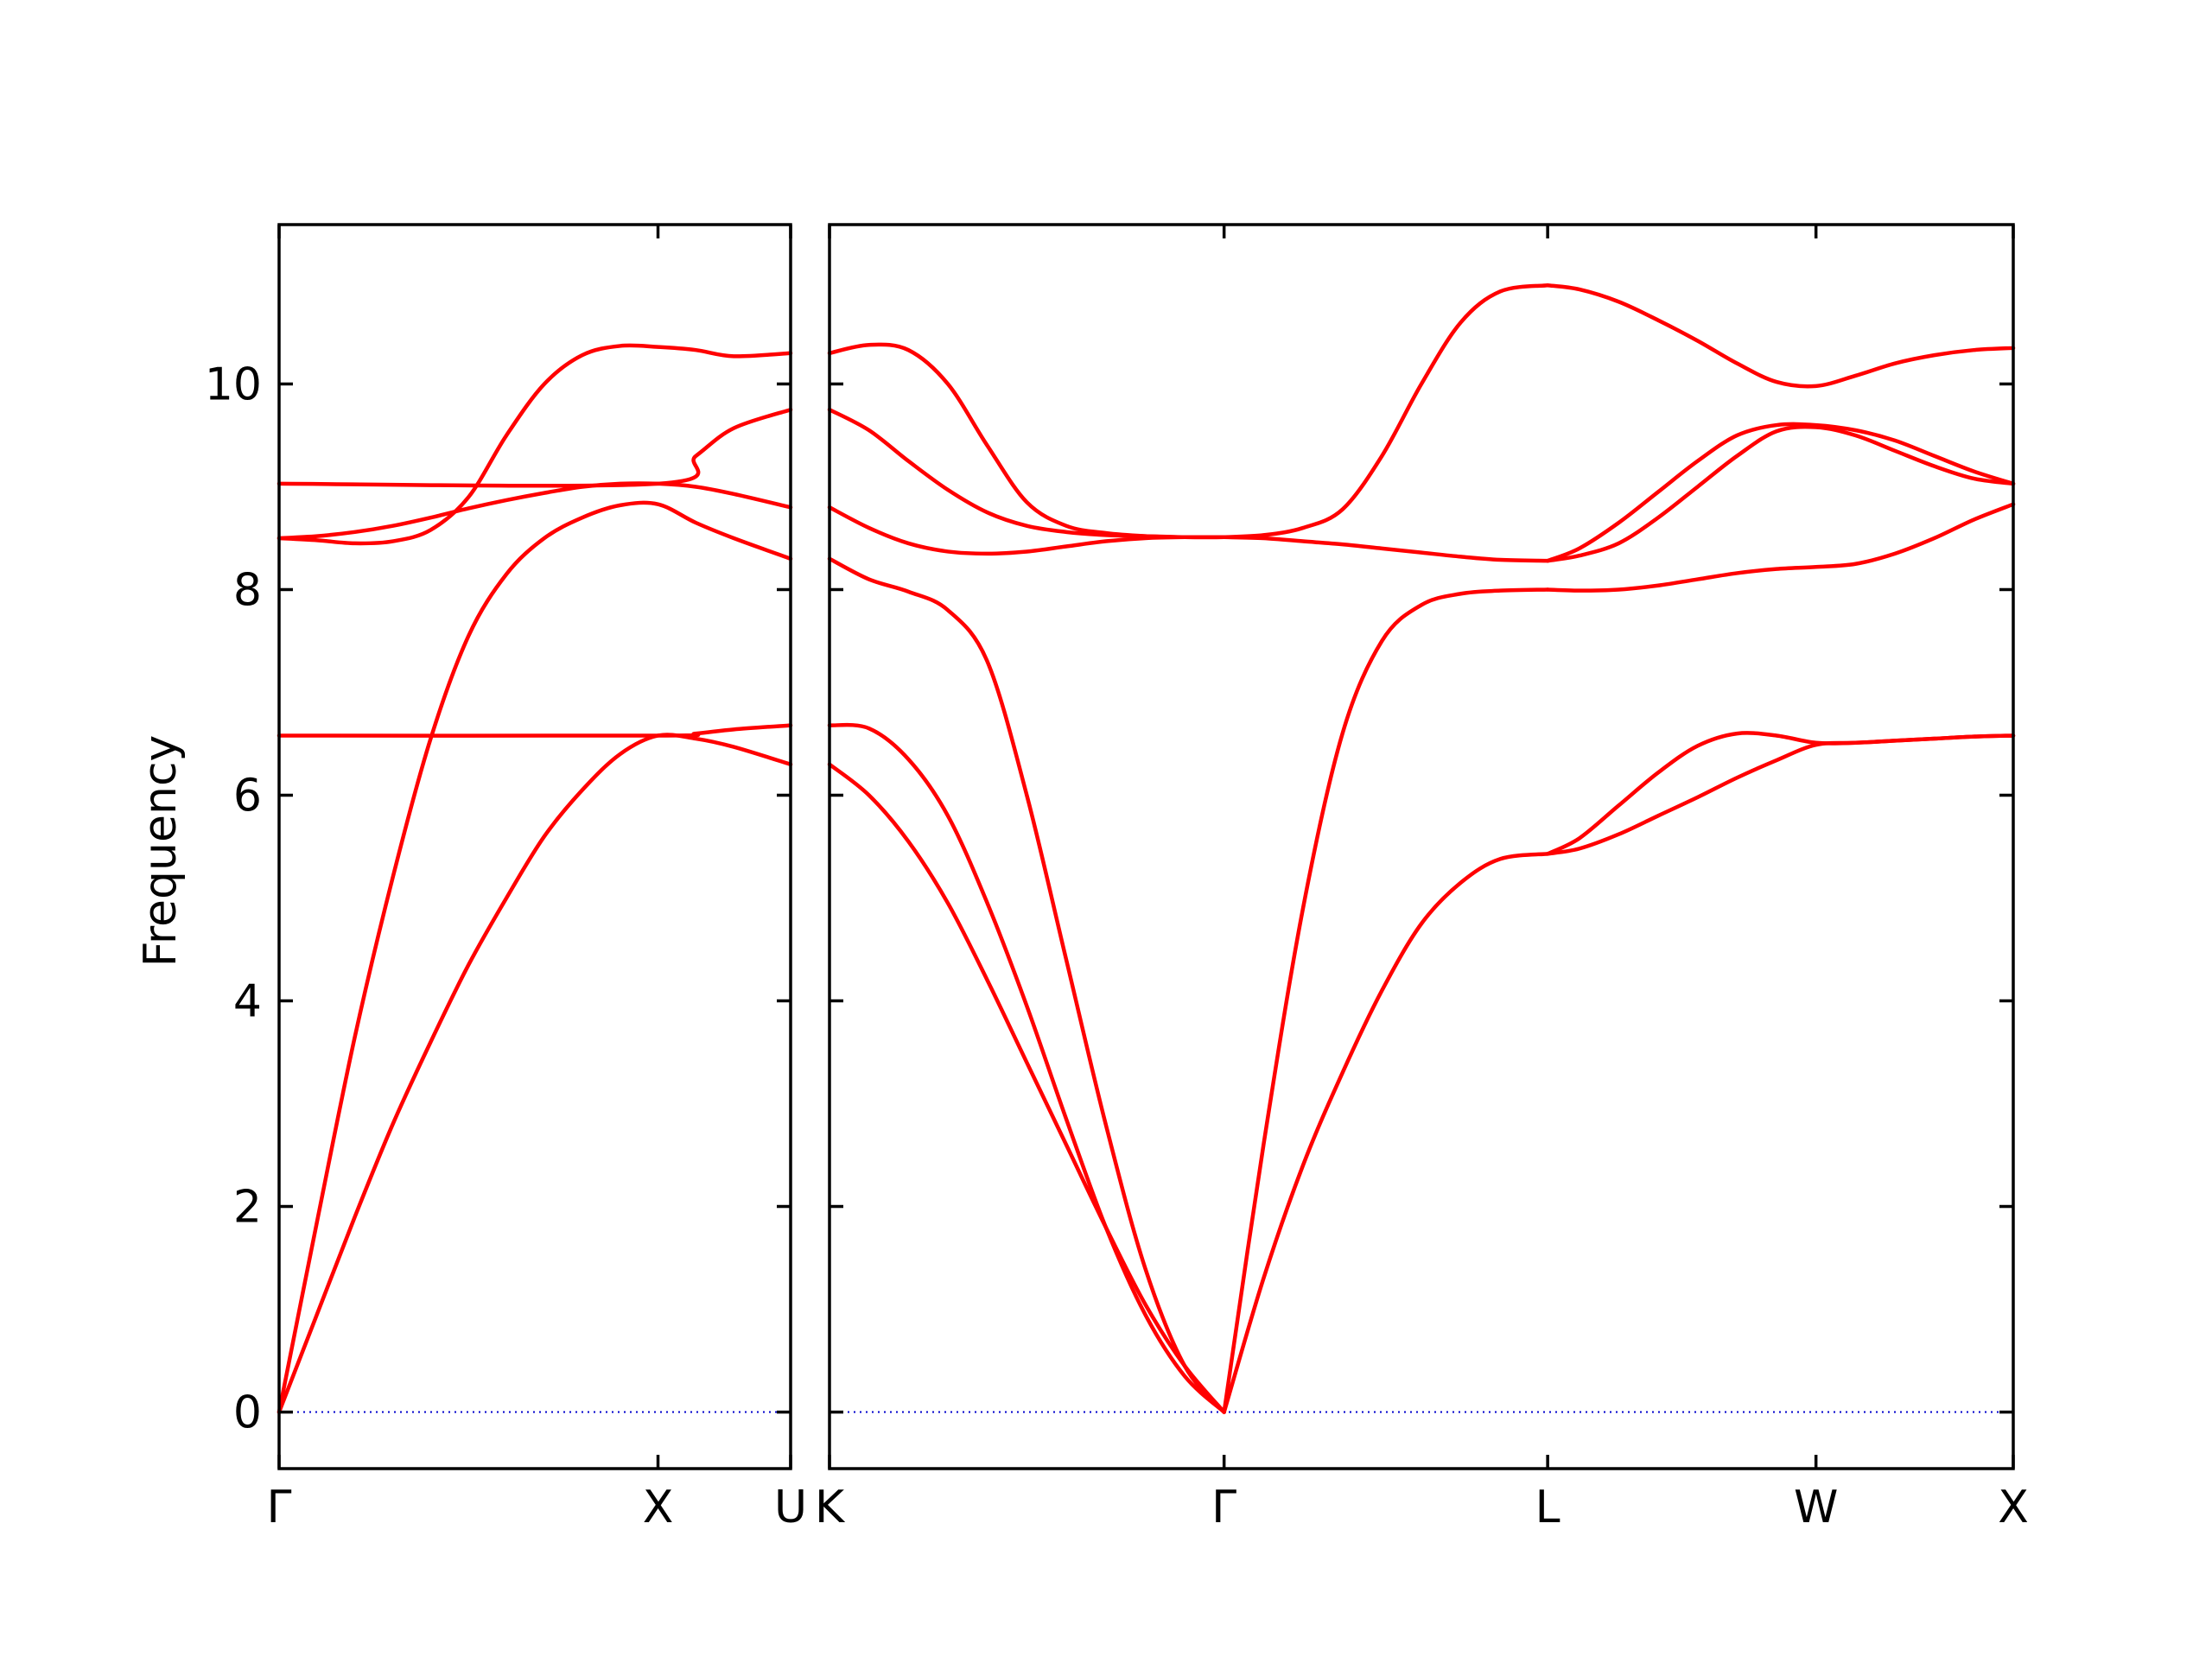  Describe the element at coordinates (161, 852) in the screenshot. I see `y-axis-label: Frequency` at that location.